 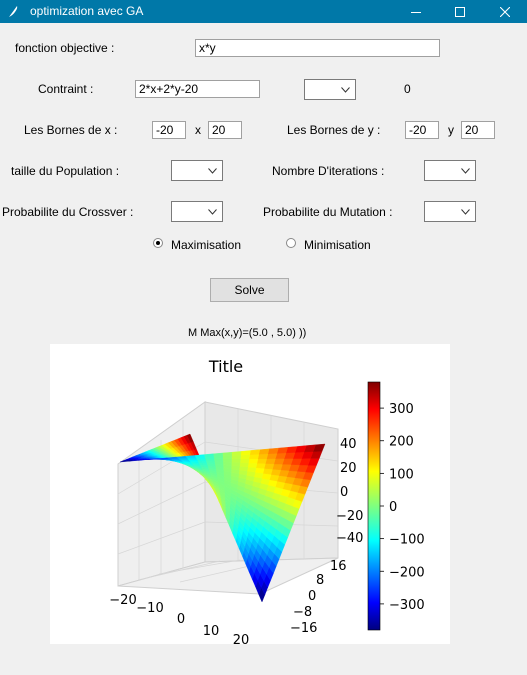 I want to click on mutation-select, so click(x=450, y=211).